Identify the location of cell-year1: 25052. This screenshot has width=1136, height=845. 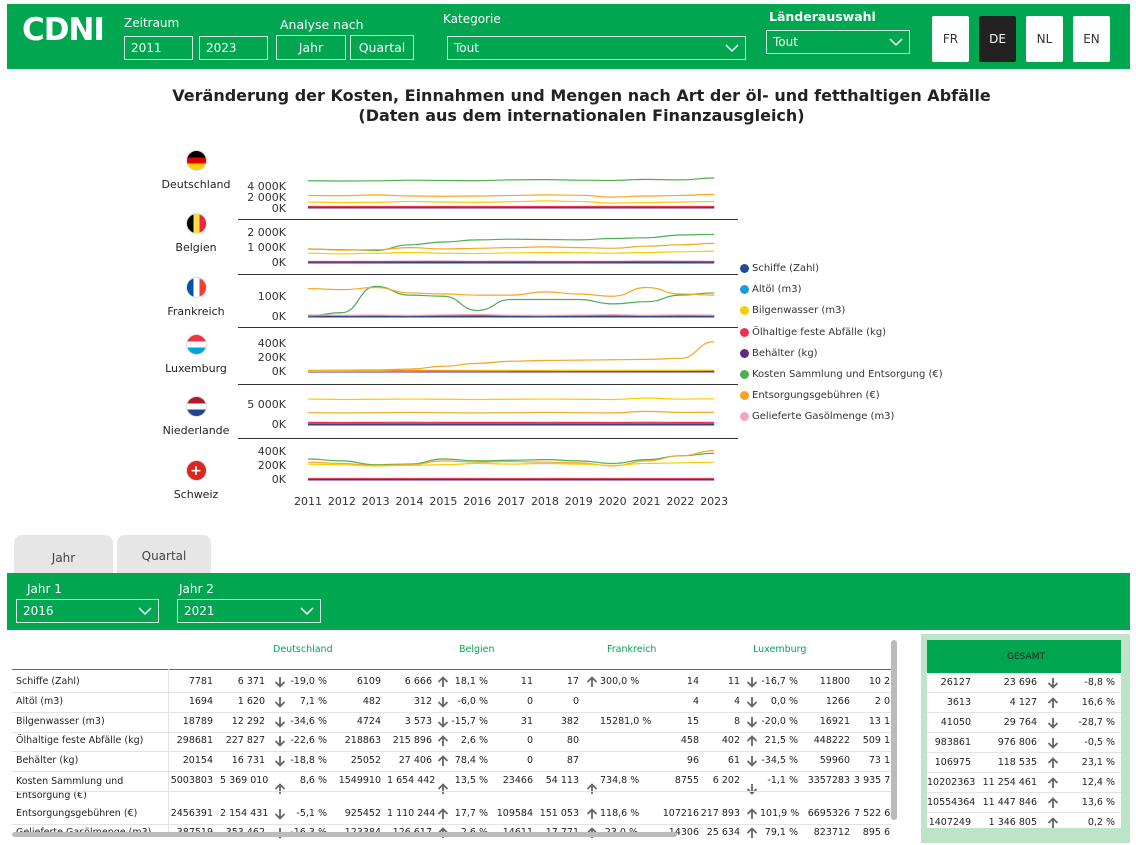
(365, 760).